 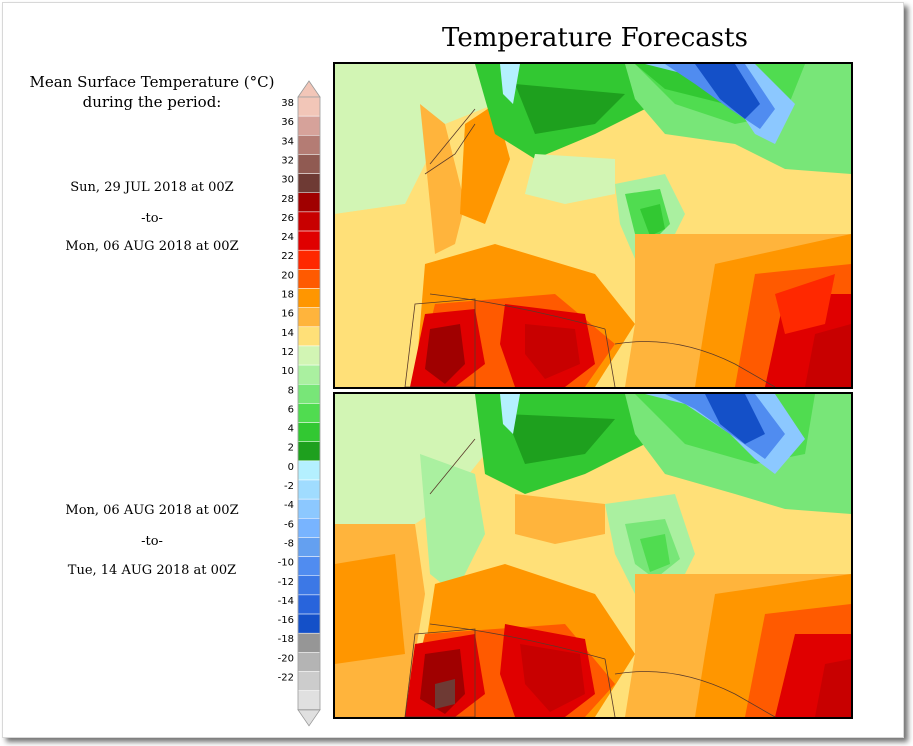 I want to click on page-title: Temperature Forecasts, so click(x=595, y=38).